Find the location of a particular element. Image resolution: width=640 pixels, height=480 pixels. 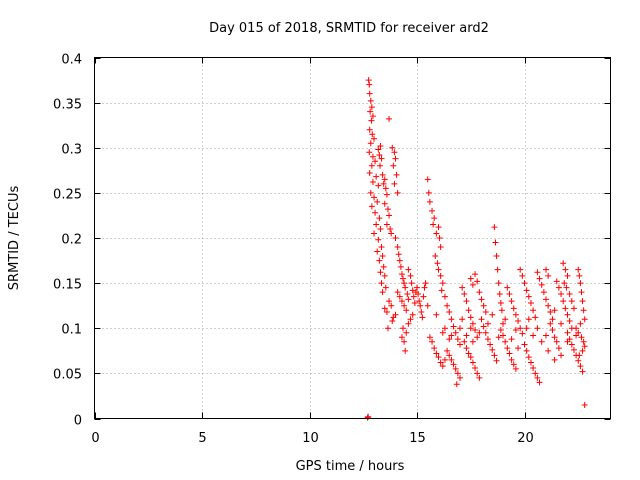

y-tick-label: 0.1 is located at coordinates (71, 330).